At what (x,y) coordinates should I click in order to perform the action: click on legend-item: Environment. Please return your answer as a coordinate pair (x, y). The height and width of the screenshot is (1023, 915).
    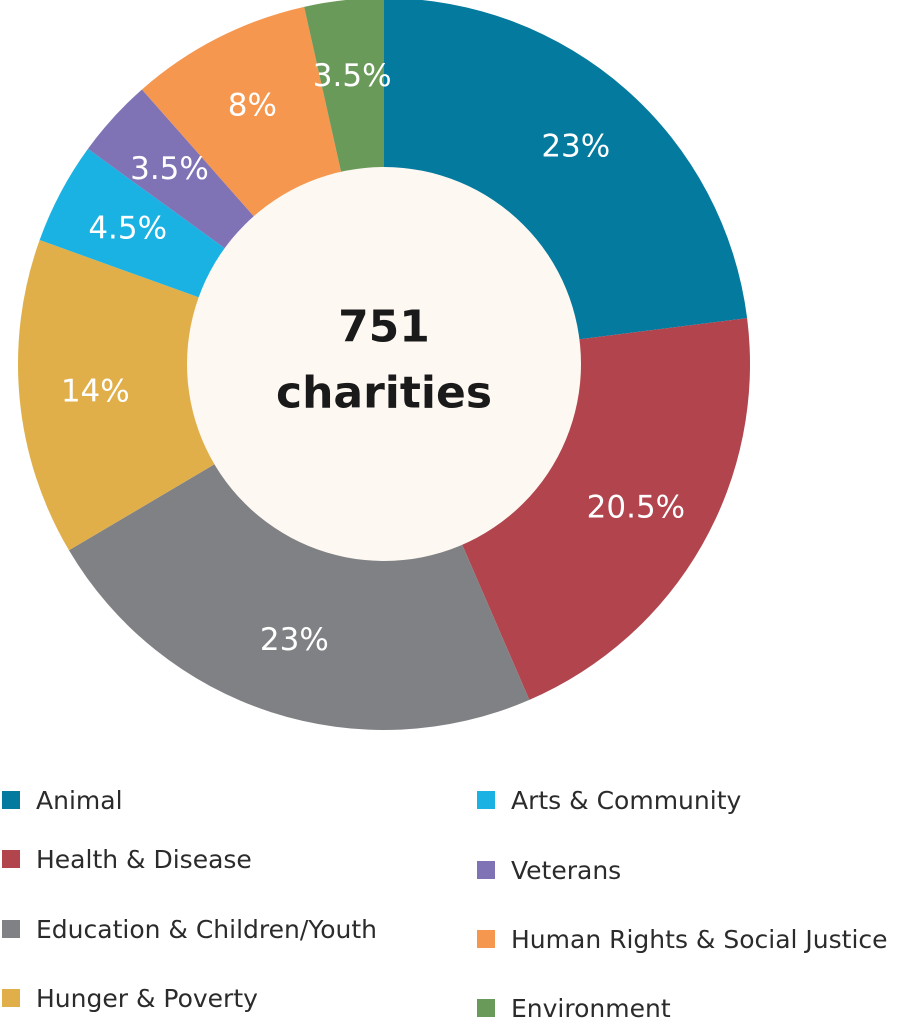
    Looking at the image, I should click on (574, 1008).